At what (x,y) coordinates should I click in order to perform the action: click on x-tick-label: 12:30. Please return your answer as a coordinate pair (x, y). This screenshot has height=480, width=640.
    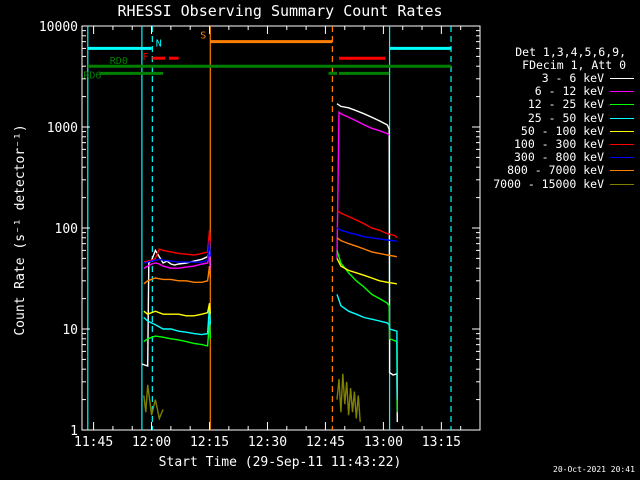
    Looking at the image, I should click on (267, 442).